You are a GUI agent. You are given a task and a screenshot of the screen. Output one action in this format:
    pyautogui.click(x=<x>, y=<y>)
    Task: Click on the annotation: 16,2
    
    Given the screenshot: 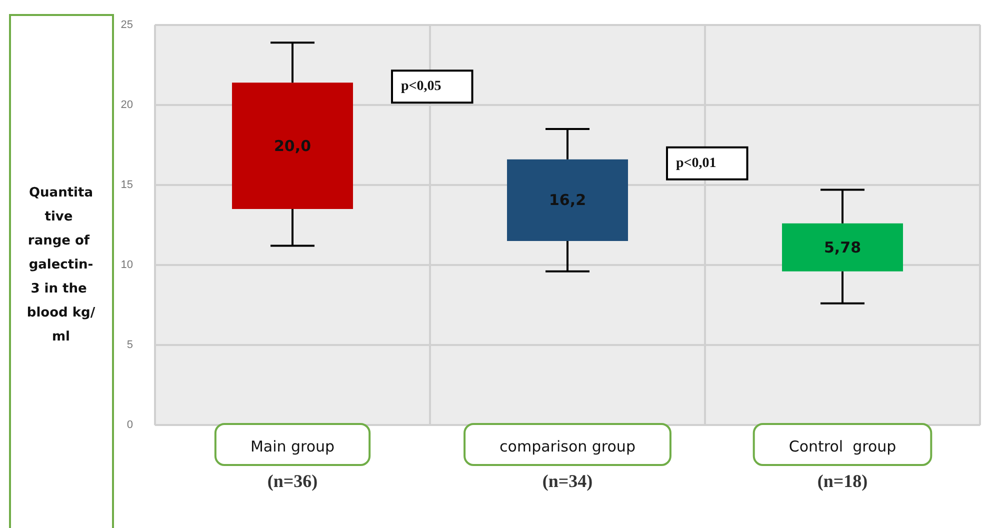 What is the action you would take?
    pyautogui.click(x=567, y=200)
    